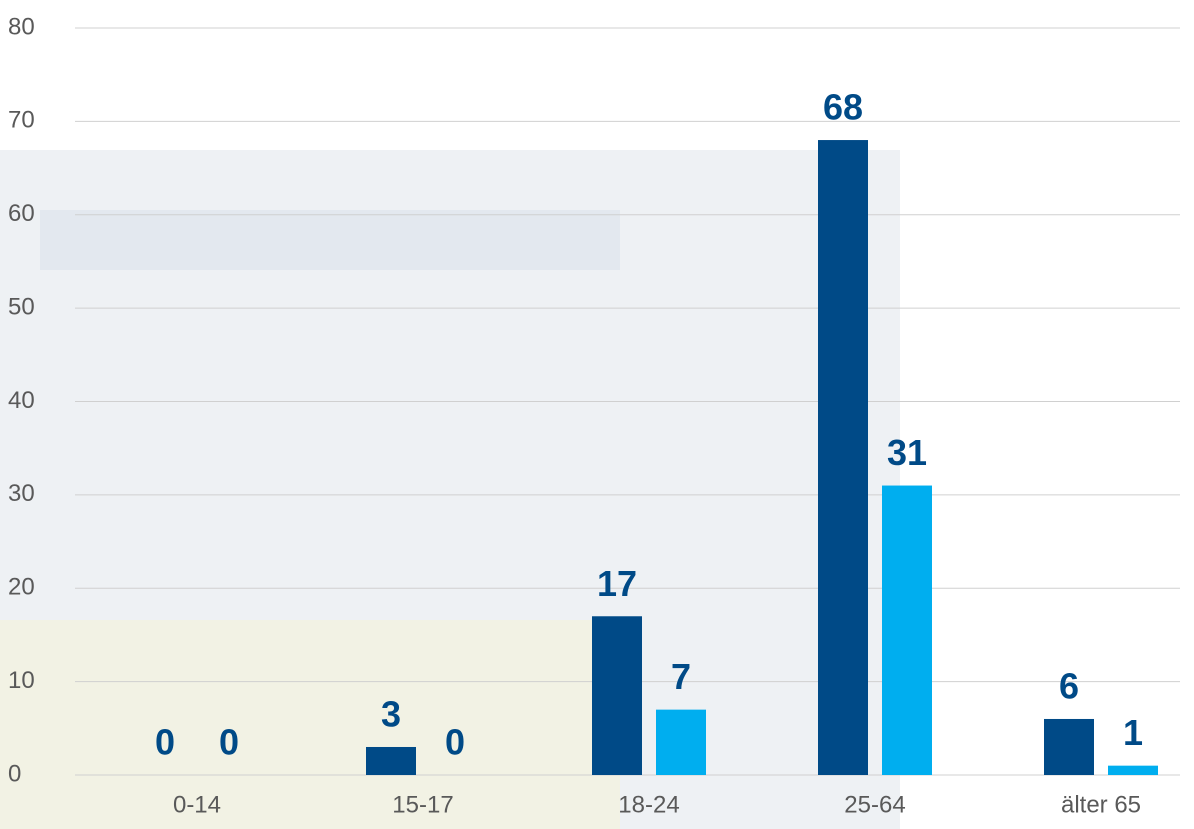 The height and width of the screenshot is (829, 1194). What do you see at coordinates (21, 213) in the screenshot?
I see `y-tick-label: 60` at bounding box center [21, 213].